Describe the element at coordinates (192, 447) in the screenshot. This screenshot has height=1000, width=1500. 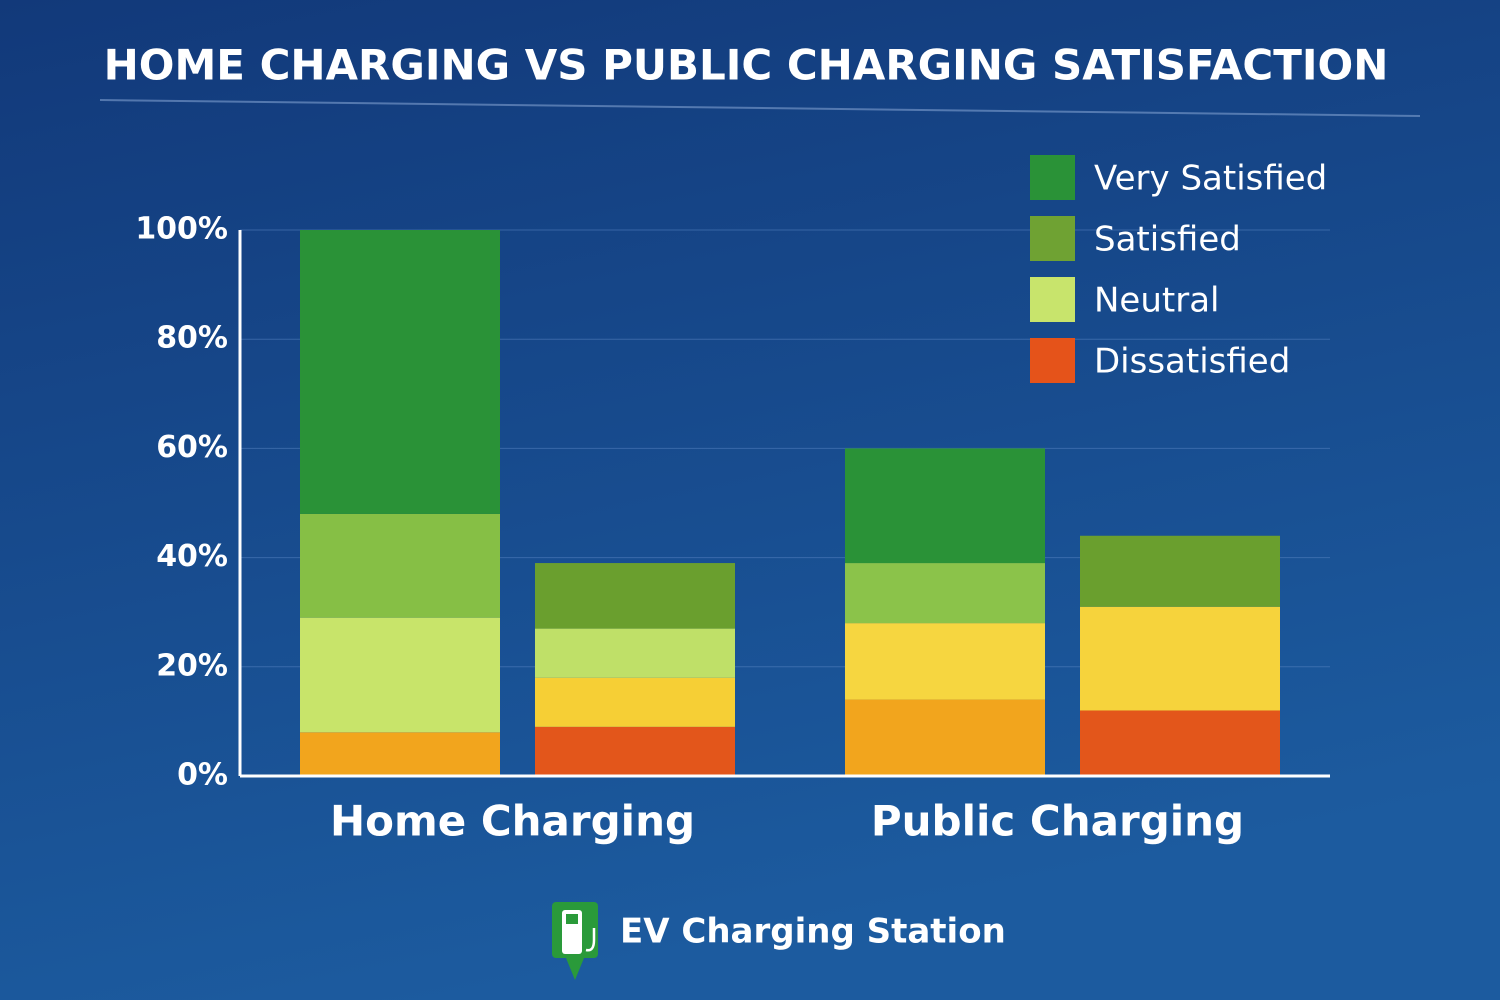
I see `y-tick-label: 60%` at that location.